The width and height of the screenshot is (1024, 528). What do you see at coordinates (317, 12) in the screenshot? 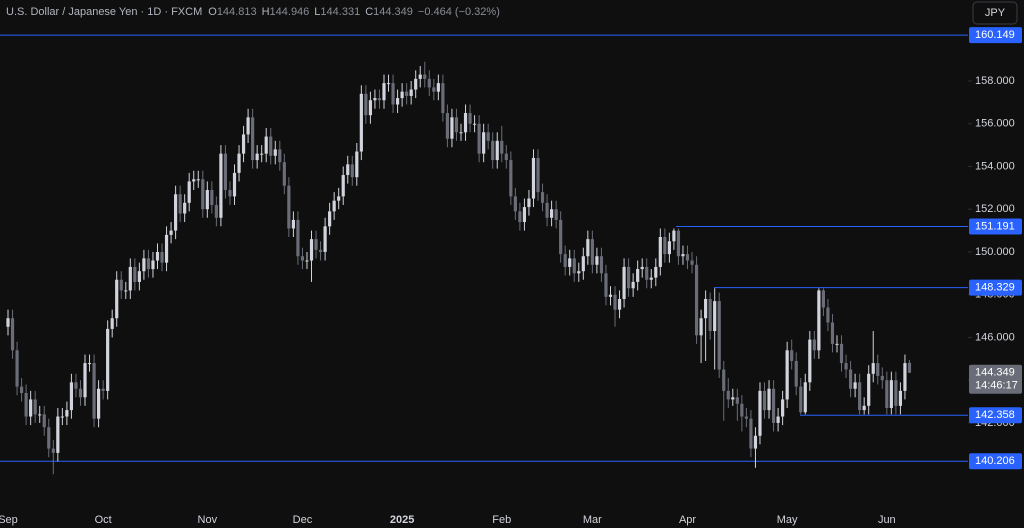
I see `ohlc-key: L` at bounding box center [317, 12].